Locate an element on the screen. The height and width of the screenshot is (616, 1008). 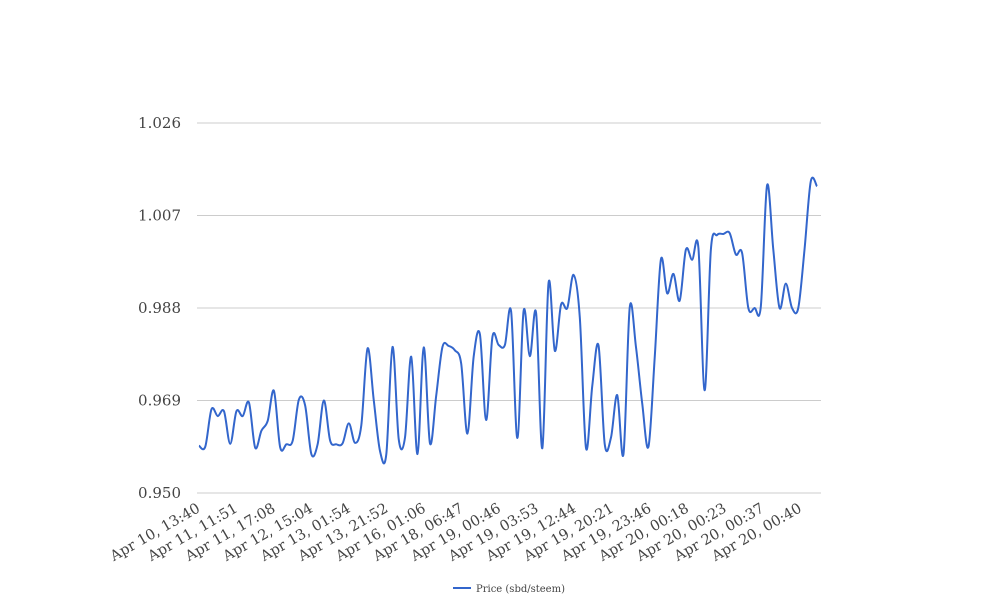
y-tick-label: 0.988 is located at coordinates (159, 308).